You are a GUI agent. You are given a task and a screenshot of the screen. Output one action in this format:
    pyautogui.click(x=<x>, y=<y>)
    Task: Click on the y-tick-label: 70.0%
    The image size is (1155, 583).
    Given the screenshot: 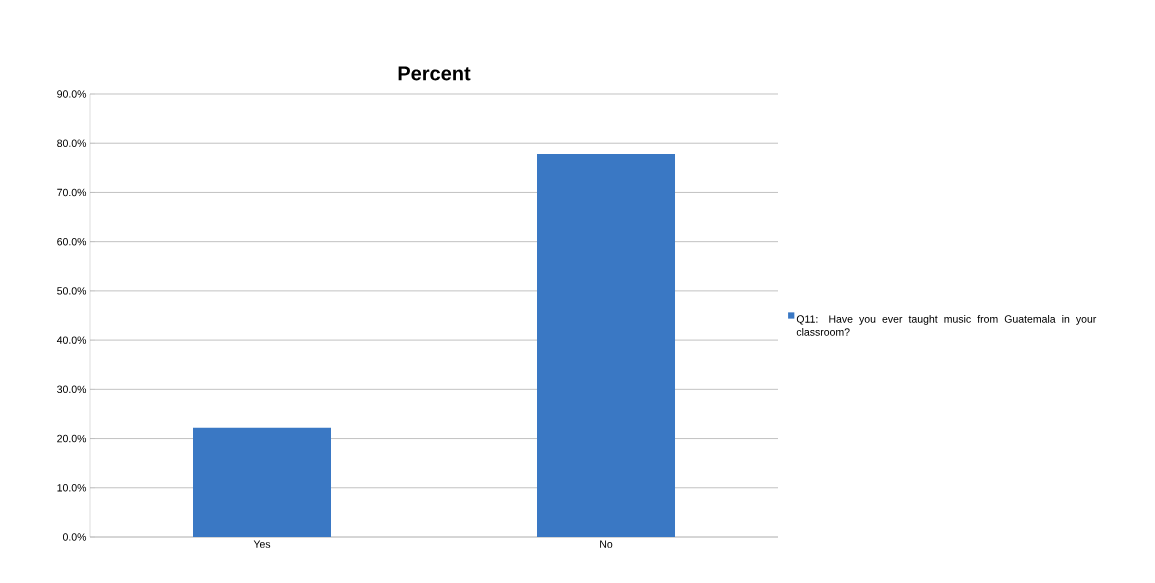 What is the action you would take?
    pyautogui.click(x=72, y=192)
    